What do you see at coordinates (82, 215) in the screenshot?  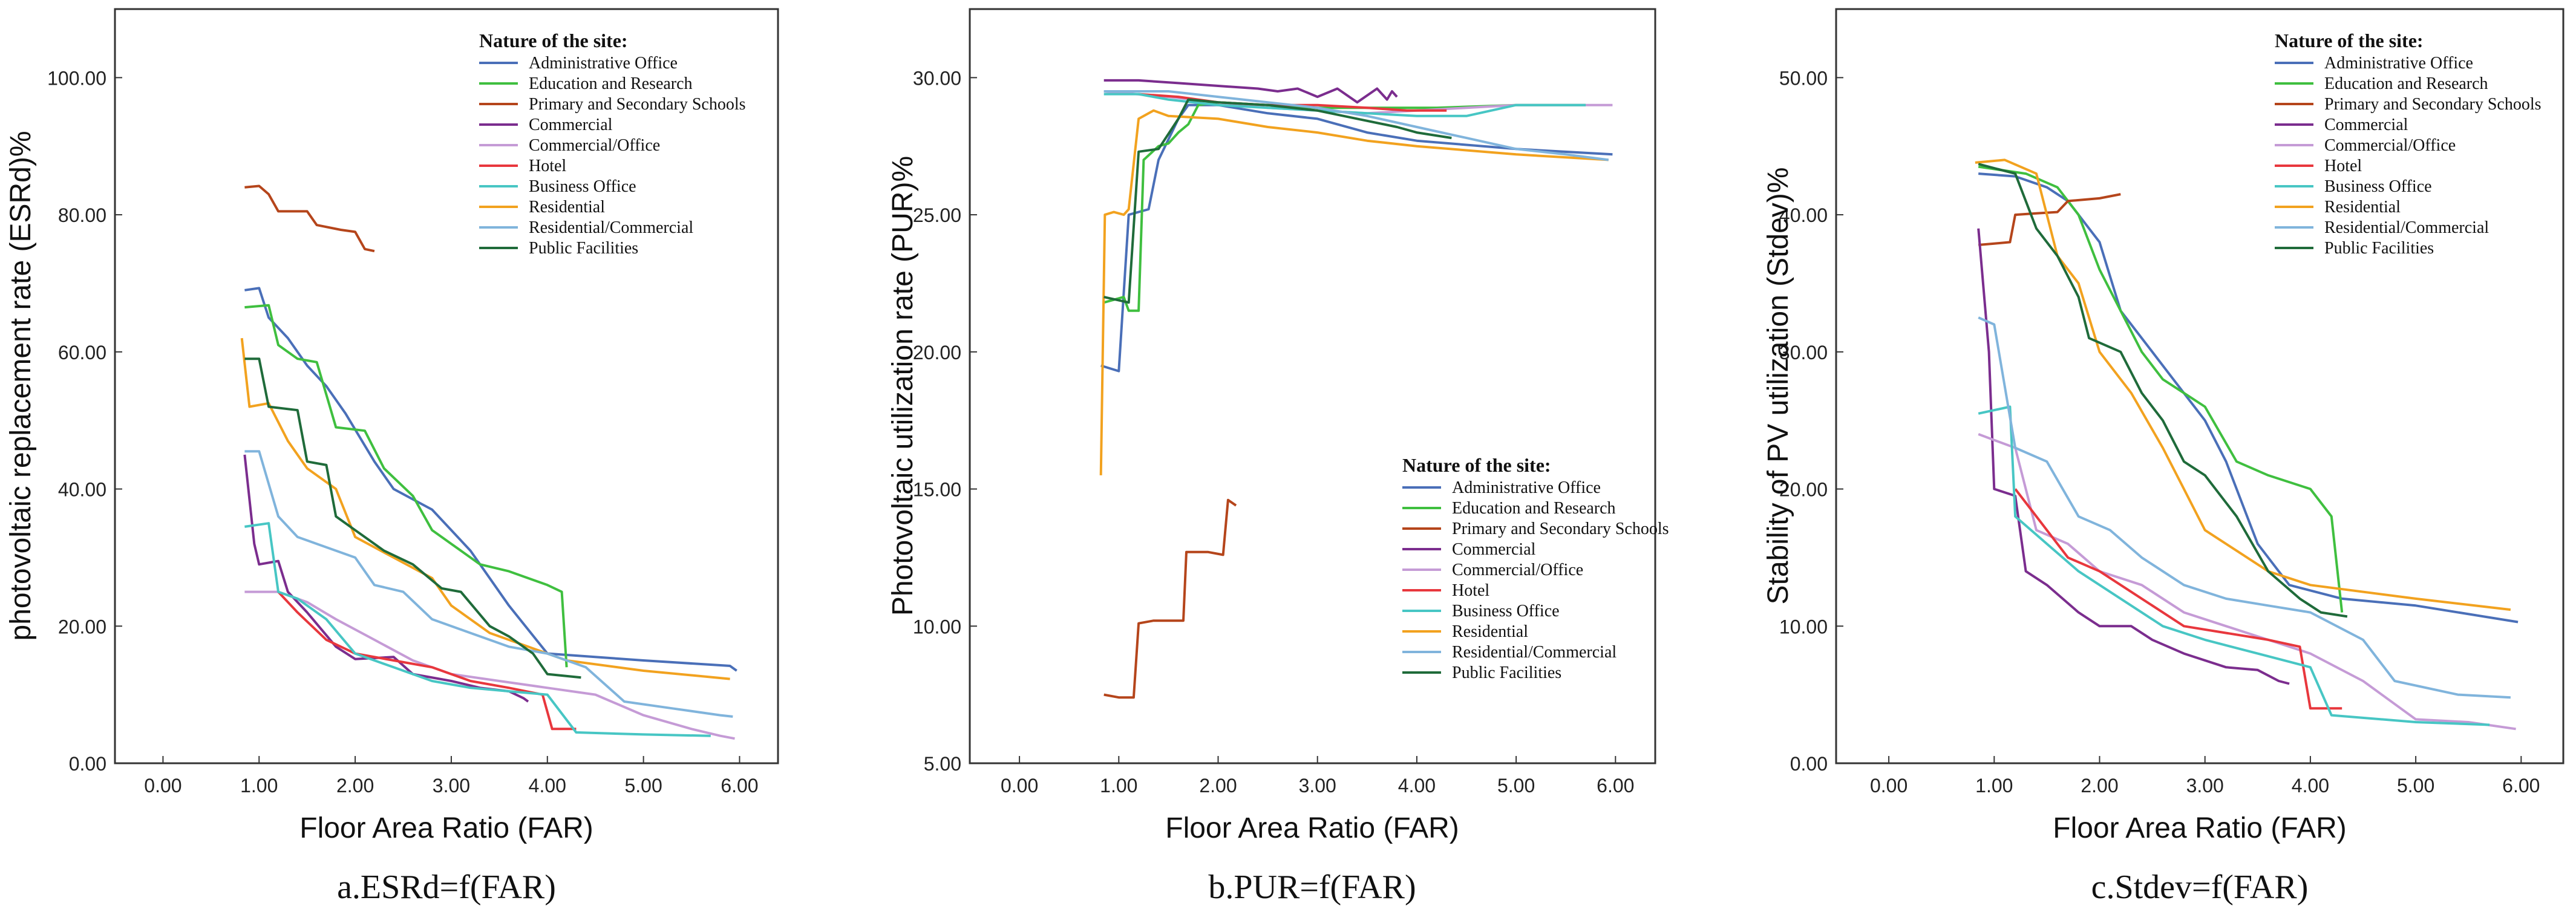 I see `y-tick-label: 80.00` at bounding box center [82, 215].